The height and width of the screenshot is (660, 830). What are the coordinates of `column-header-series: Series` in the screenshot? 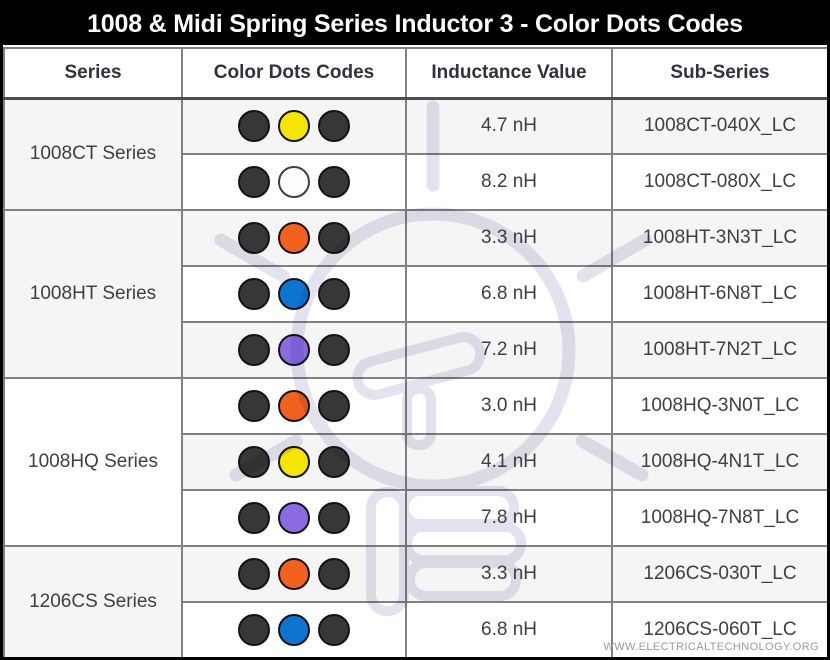 It's located at (93, 73).